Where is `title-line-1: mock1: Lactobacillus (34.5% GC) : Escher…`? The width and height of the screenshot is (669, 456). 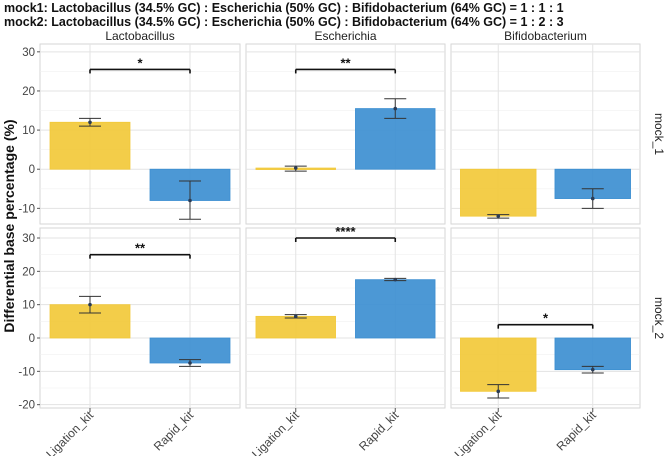 title-line-1: mock1: Lactobacillus (34.5% GC) : Escher… is located at coordinates (284, 8).